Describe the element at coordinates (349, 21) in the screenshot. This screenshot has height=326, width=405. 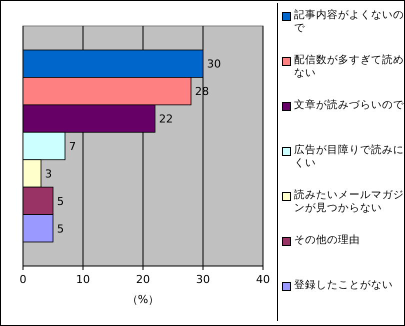
I see `legend-label: 記事内容がよくないので` at that location.